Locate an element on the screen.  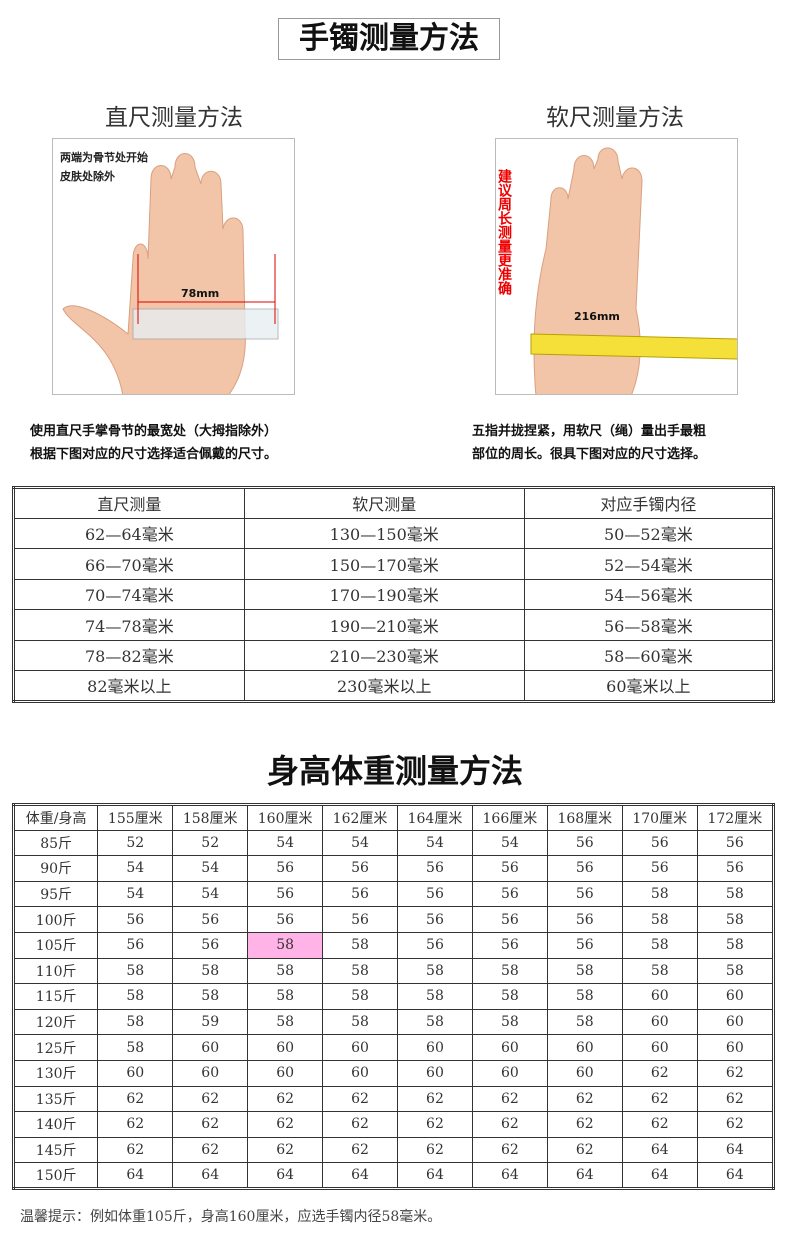
table-row: 78—82毫米 210—230毫米 58—60毫米 is located at coordinates (394, 655).